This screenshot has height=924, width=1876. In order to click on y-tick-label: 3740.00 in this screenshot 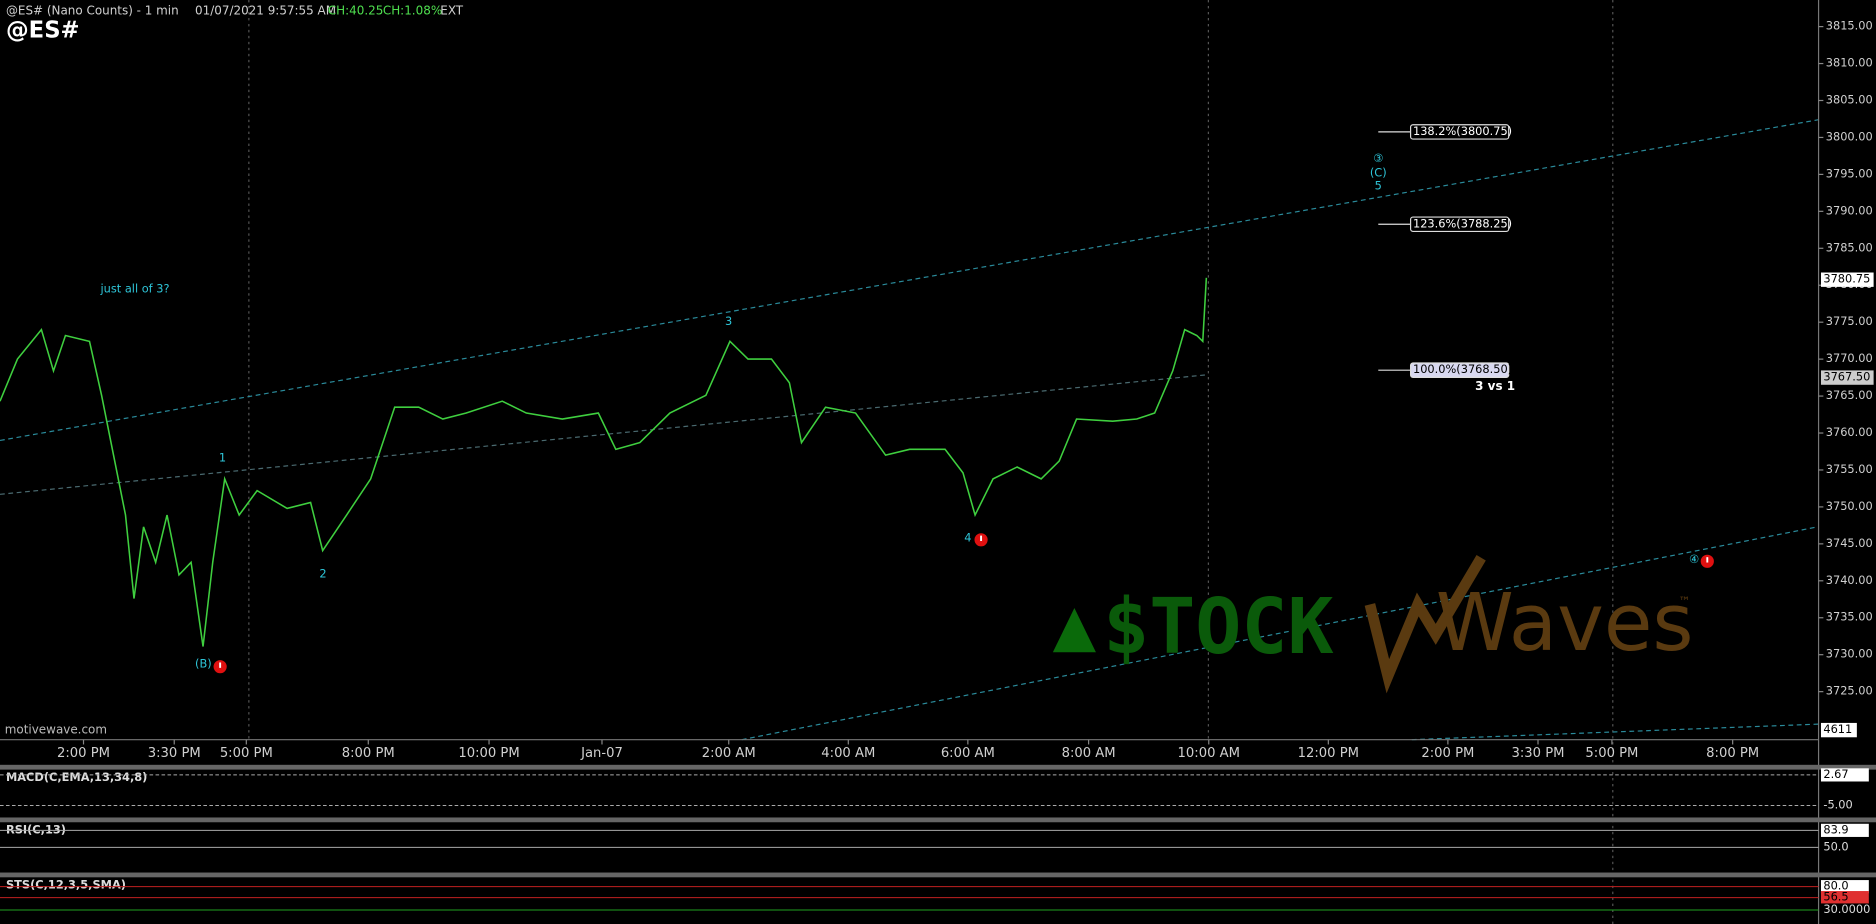, I will do `click(1849, 580)`.